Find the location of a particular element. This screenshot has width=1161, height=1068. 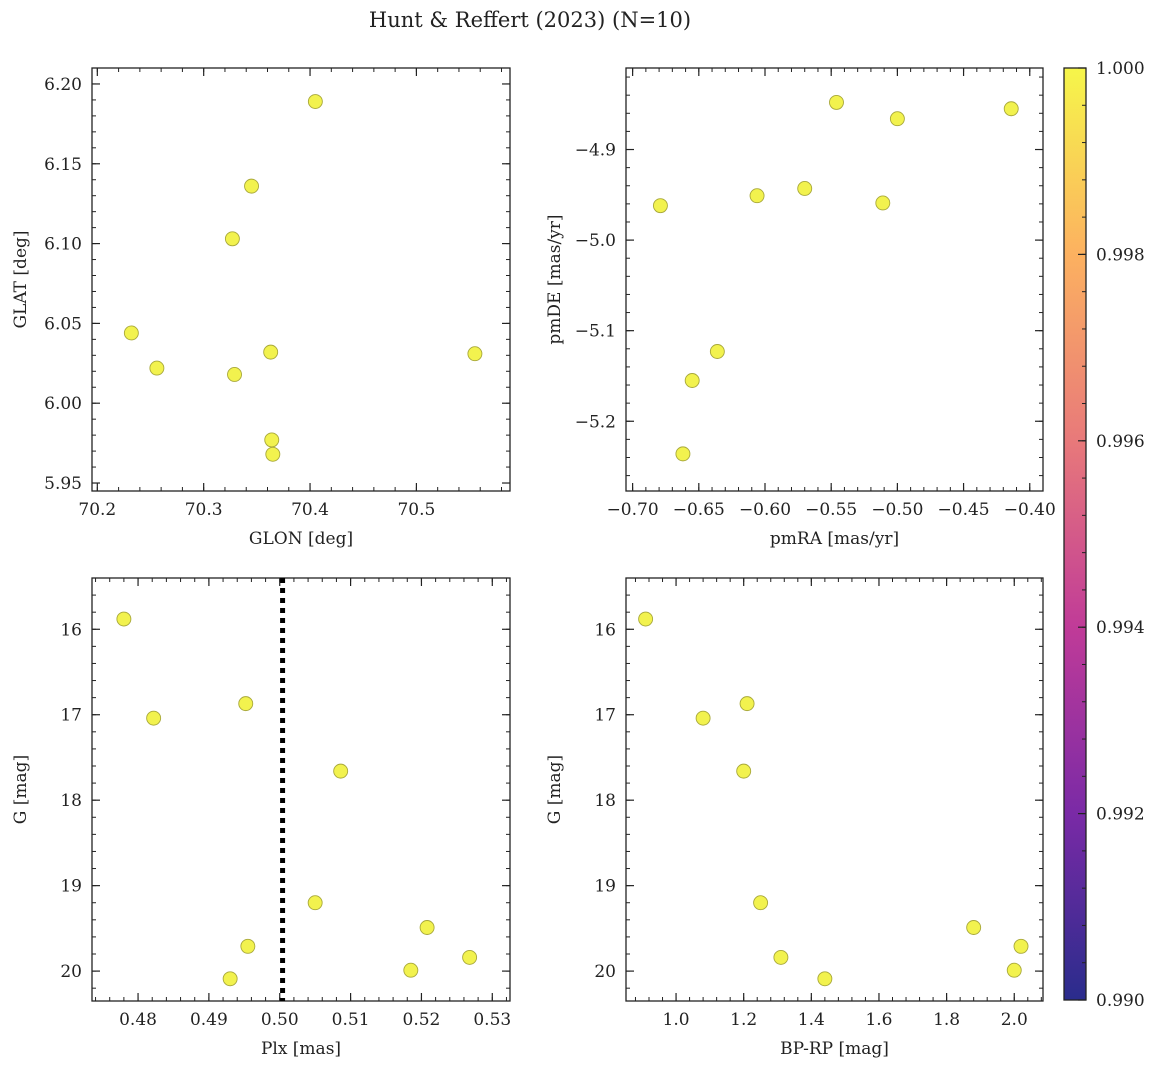

y-tick-label: 6.20 is located at coordinates (63, 85).